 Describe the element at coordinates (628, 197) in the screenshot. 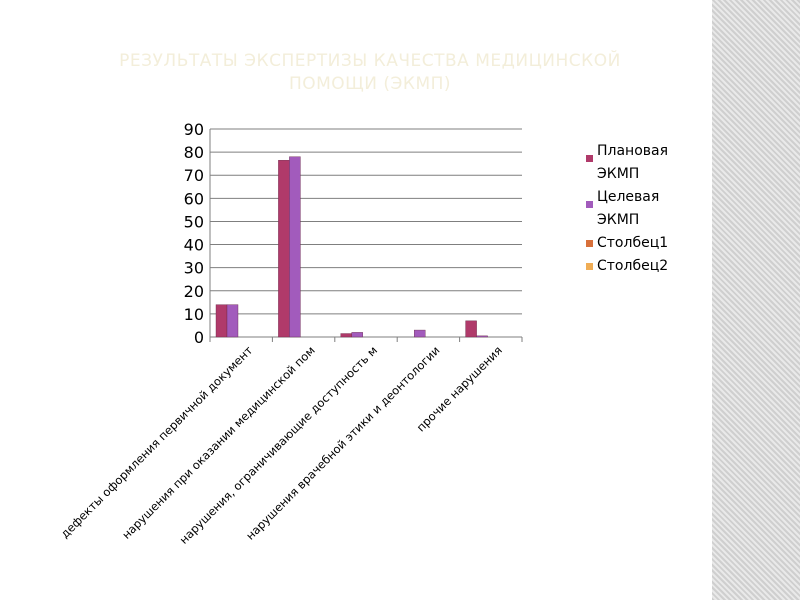

I see `legend-label-targeted-line1: Целевая` at that location.